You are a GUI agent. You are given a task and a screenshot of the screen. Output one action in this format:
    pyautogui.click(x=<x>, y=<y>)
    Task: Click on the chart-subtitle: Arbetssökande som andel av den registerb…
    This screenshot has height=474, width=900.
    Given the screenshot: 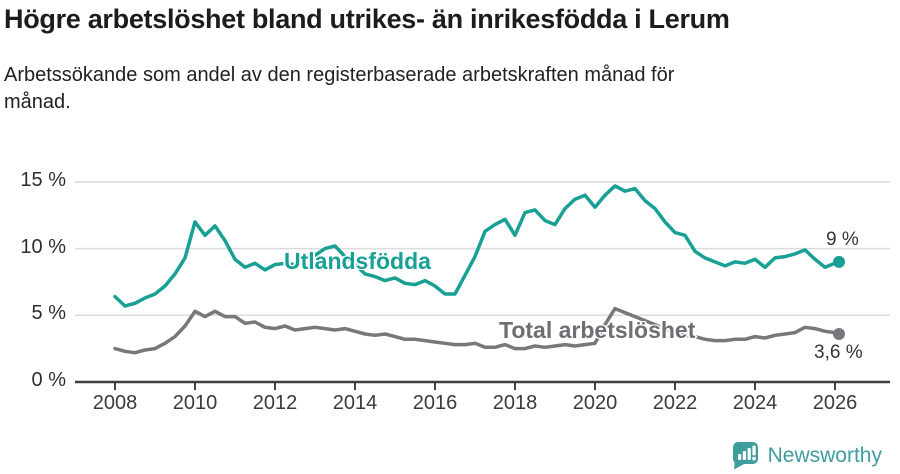 What is the action you would take?
    pyautogui.click(x=339, y=88)
    